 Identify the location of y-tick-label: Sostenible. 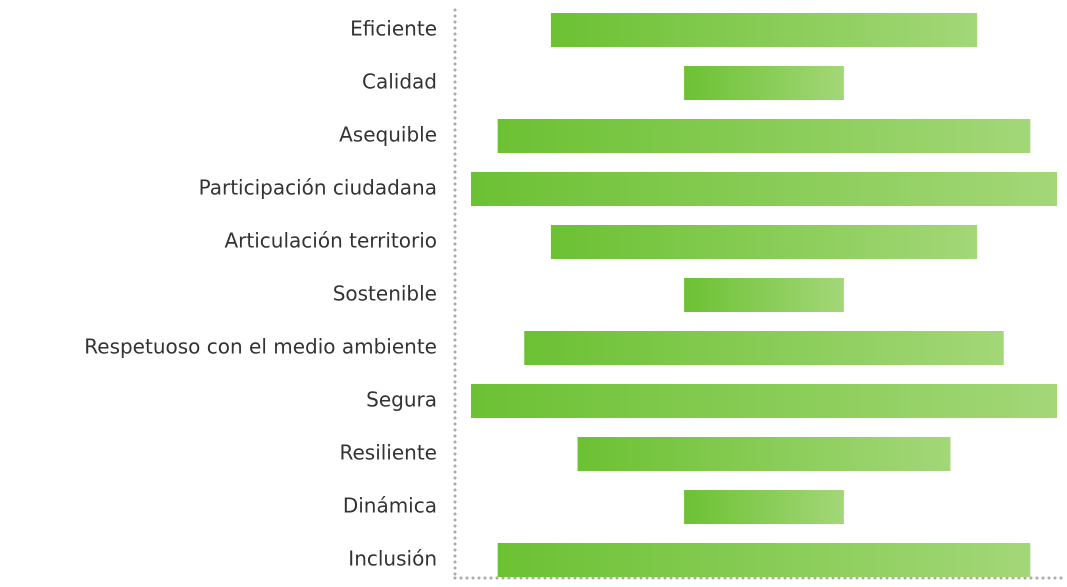
(385, 294).